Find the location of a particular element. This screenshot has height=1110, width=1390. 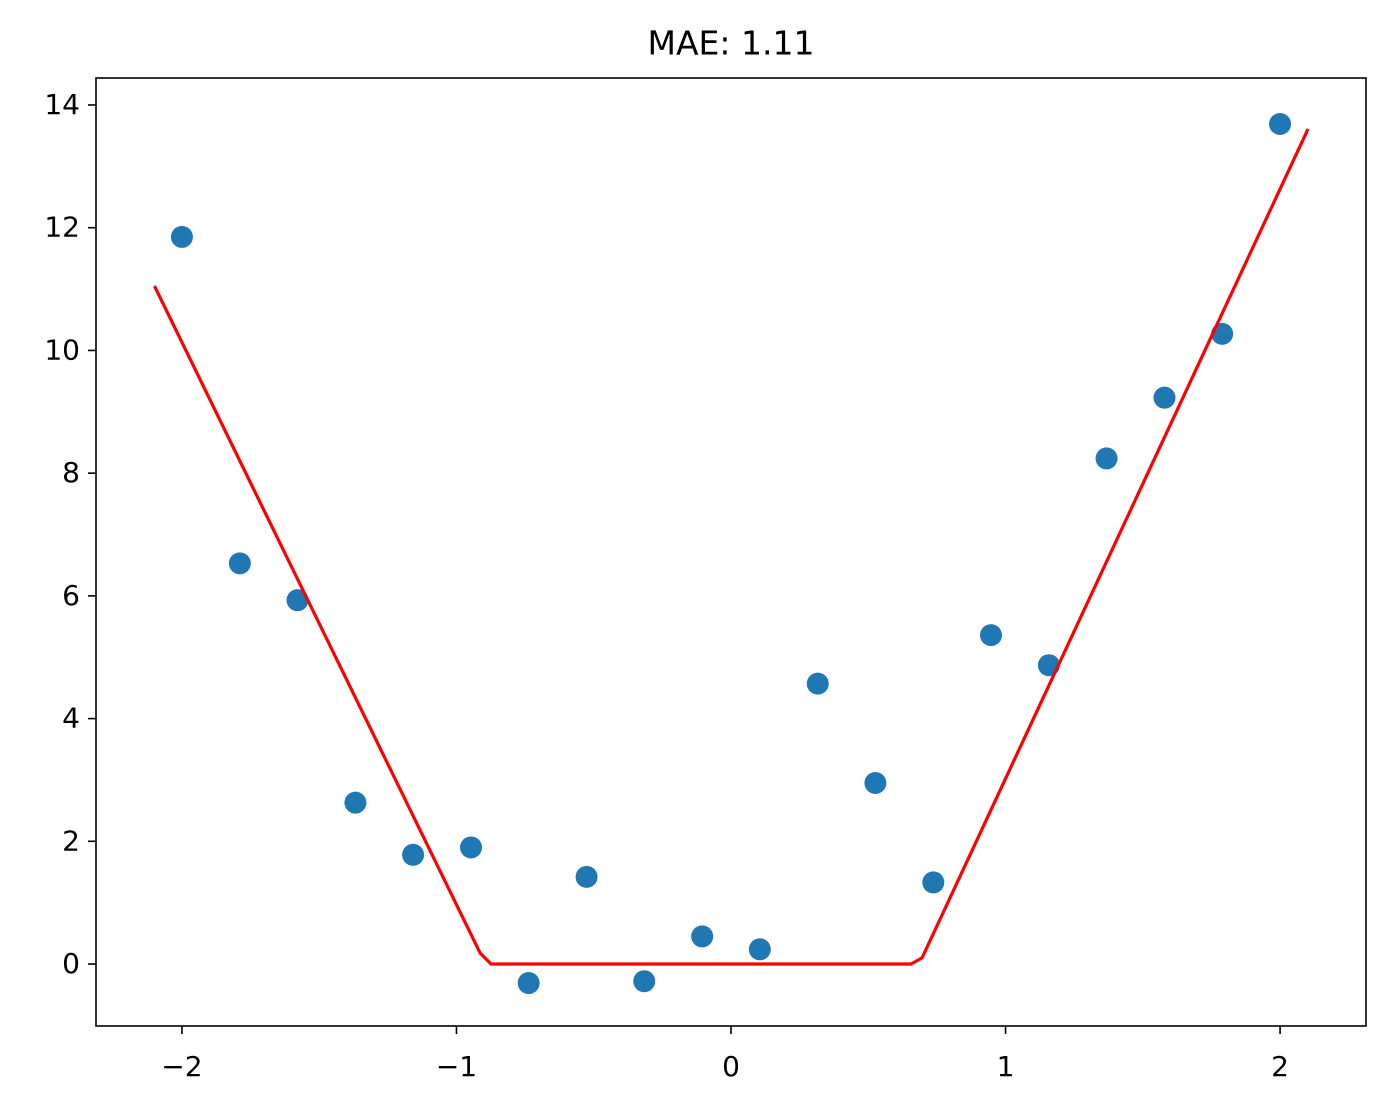

y-tick-label: 12 is located at coordinates (62, 227).